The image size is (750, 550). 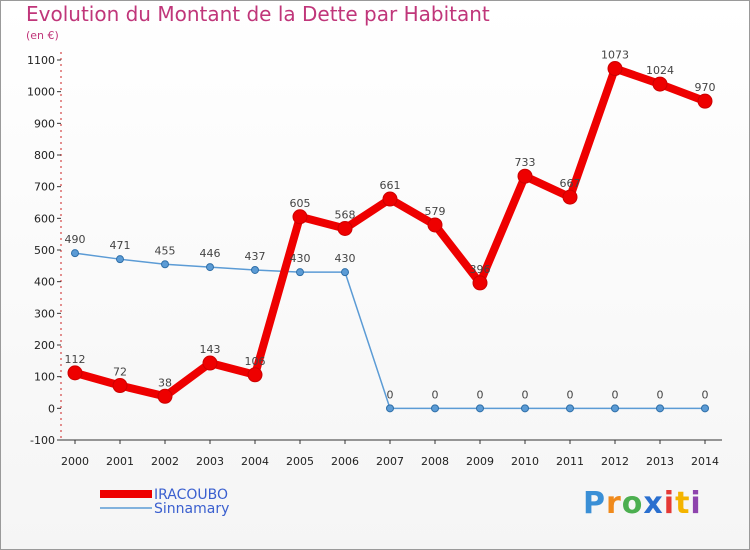 I want to click on data-label-sinnamary: 437, so click(x=255, y=256).